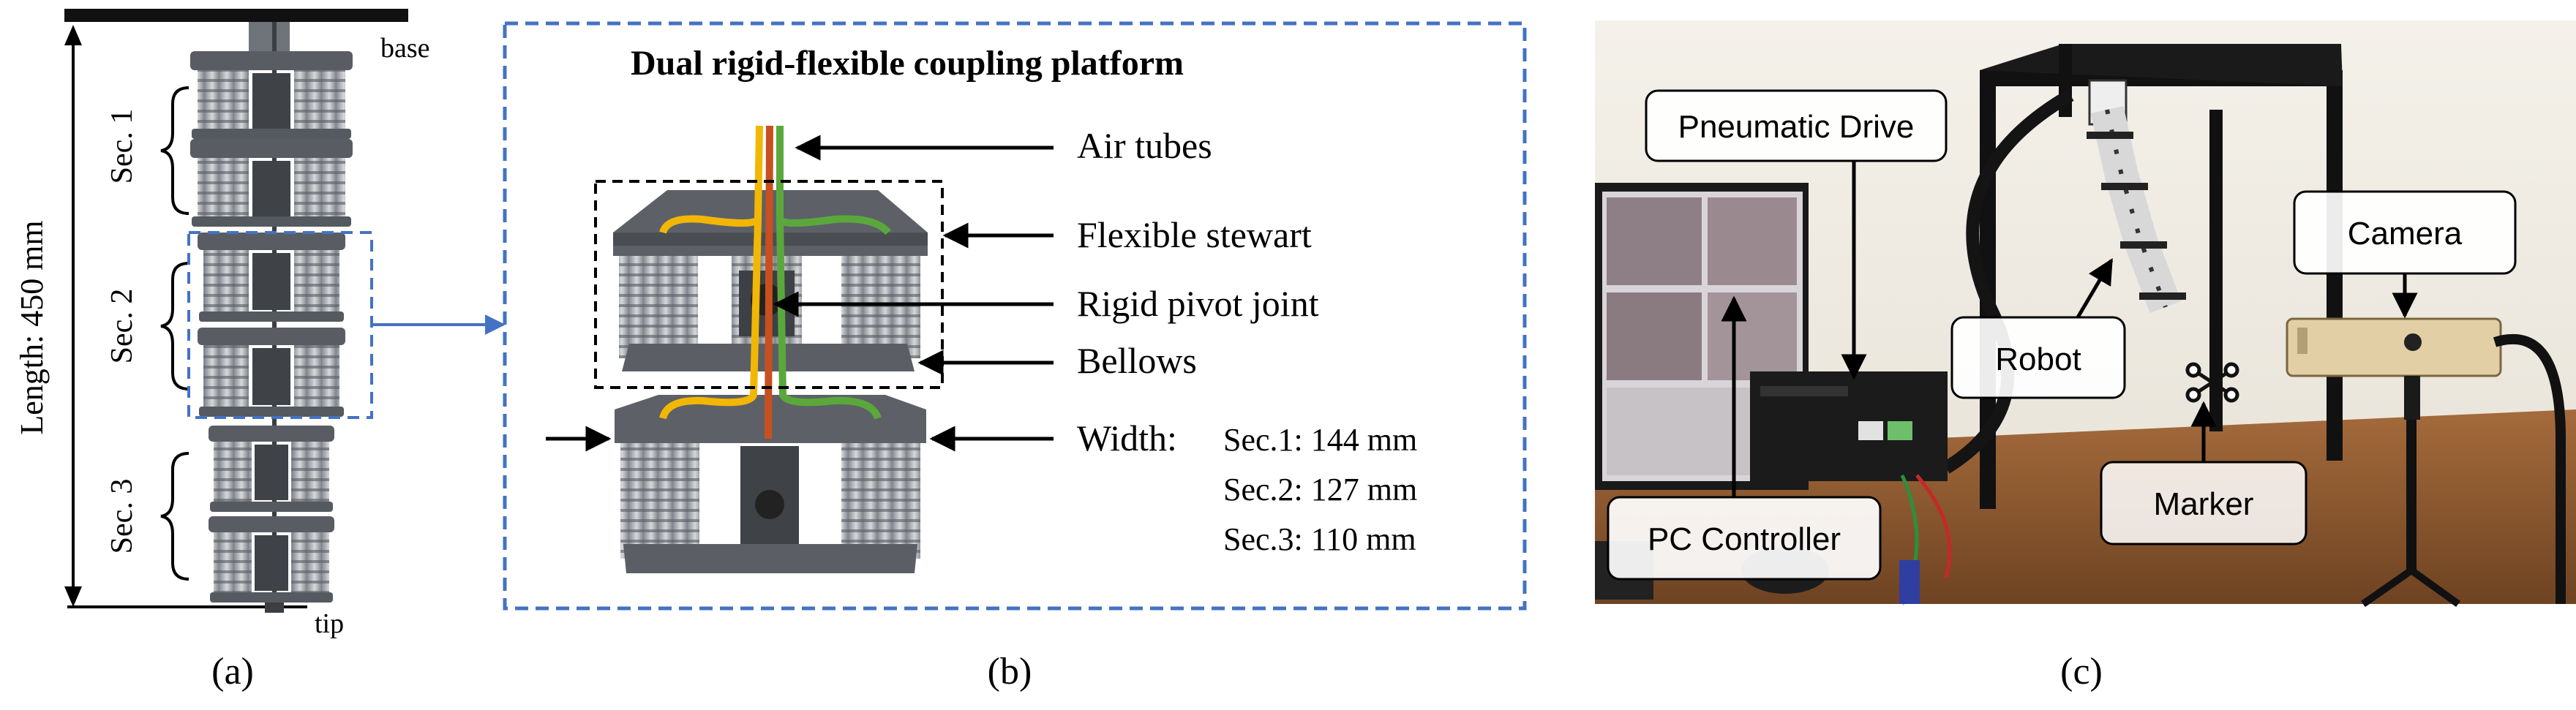 This screenshot has width=2576, height=710. I want to click on robot-stack, so click(271, 317).